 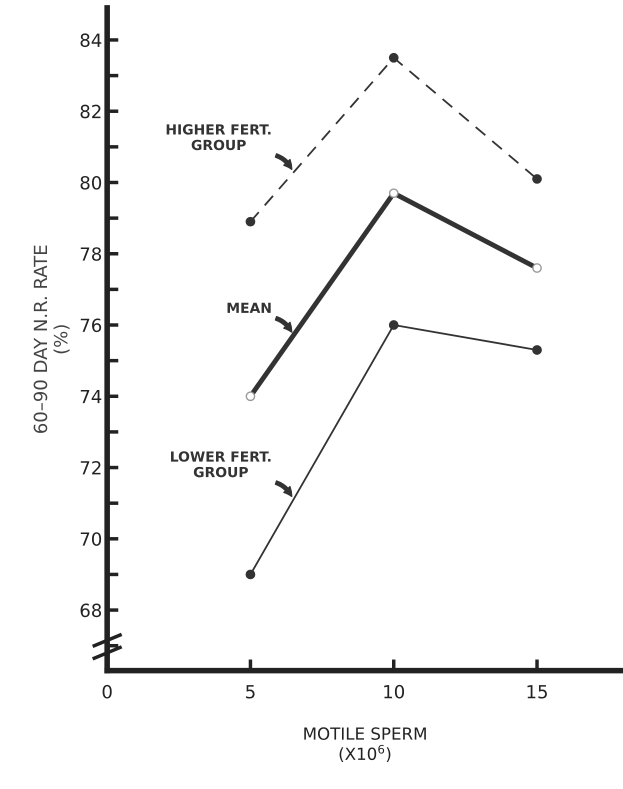 What do you see at coordinates (90, 111) in the screenshot?
I see `y-tick-label: 82` at bounding box center [90, 111].